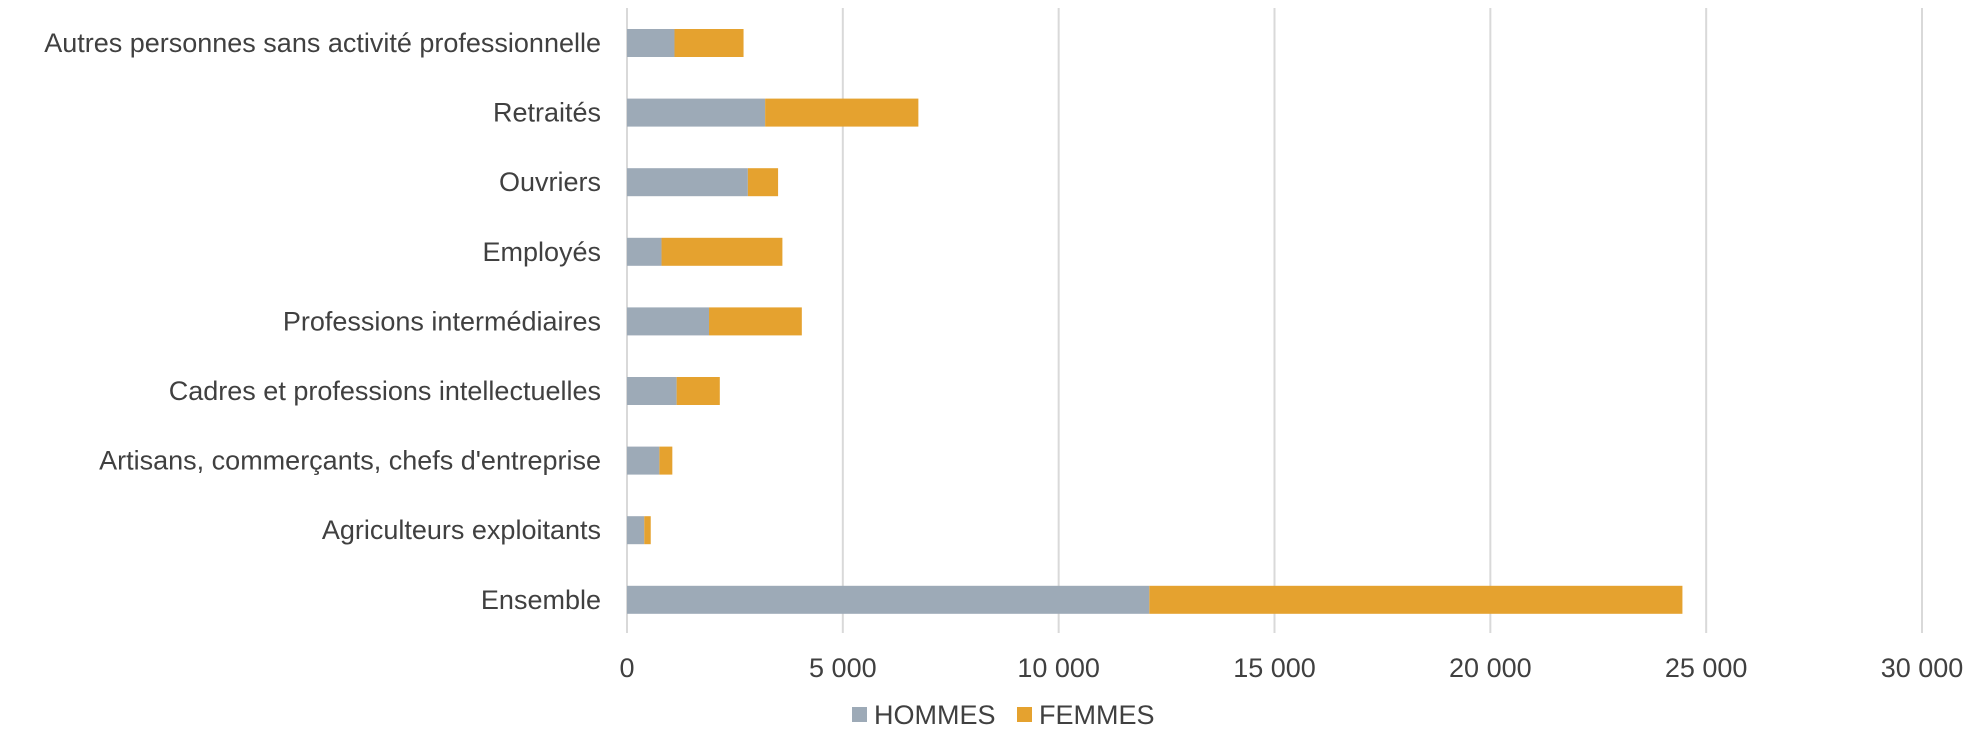 The image size is (1982, 737). Describe the element at coordinates (1274, 668) in the screenshot. I see `x-tick-label: 15 000` at that location.